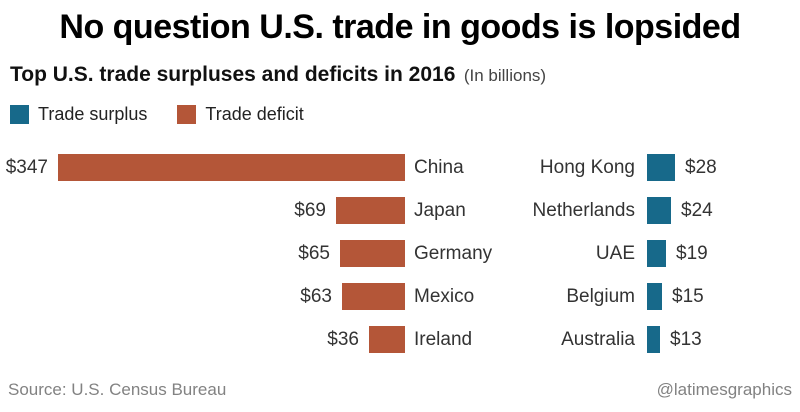  What do you see at coordinates (598, 339) in the screenshot?
I see `surplus-country-label: Australia` at bounding box center [598, 339].